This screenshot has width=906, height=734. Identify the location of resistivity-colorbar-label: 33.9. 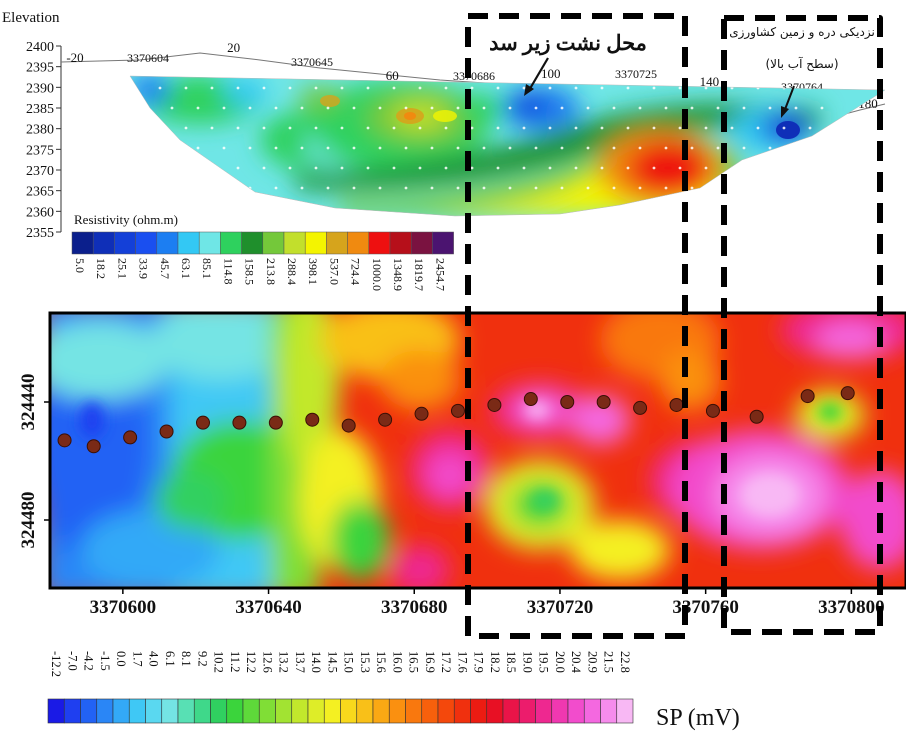
(144, 268).